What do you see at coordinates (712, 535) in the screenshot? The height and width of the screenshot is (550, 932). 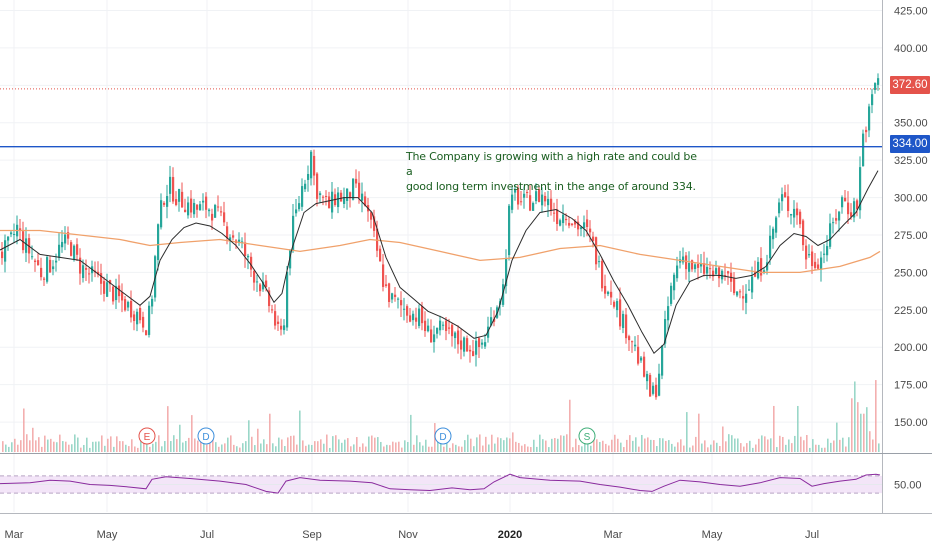 I see `time-axis-label: May` at bounding box center [712, 535].